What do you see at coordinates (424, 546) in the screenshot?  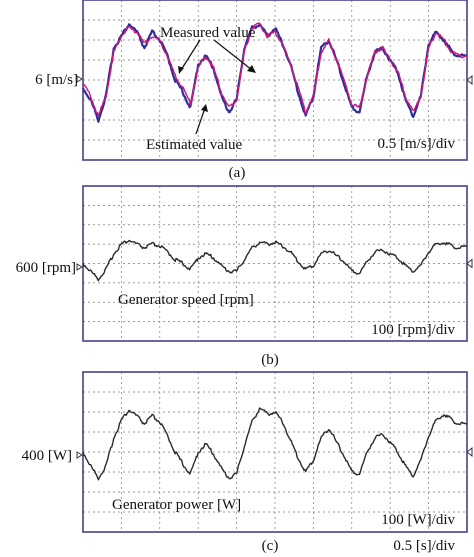 I see `panel-c-time-label: 0.5 [s]/div` at bounding box center [424, 546].